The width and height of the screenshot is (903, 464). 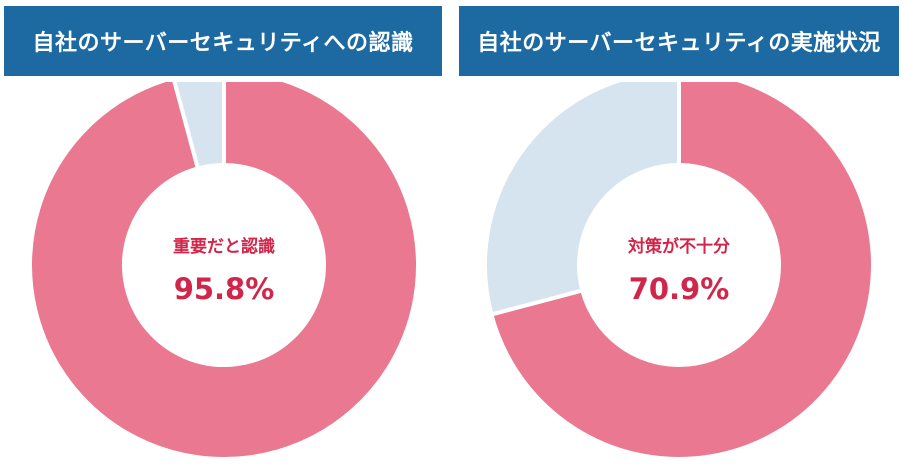 What do you see at coordinates (223, 41) in the screenshot?
I see `chart-title-awareness: 自社のサーバーセキュリティへの認識` at bounding box center [223, 41].